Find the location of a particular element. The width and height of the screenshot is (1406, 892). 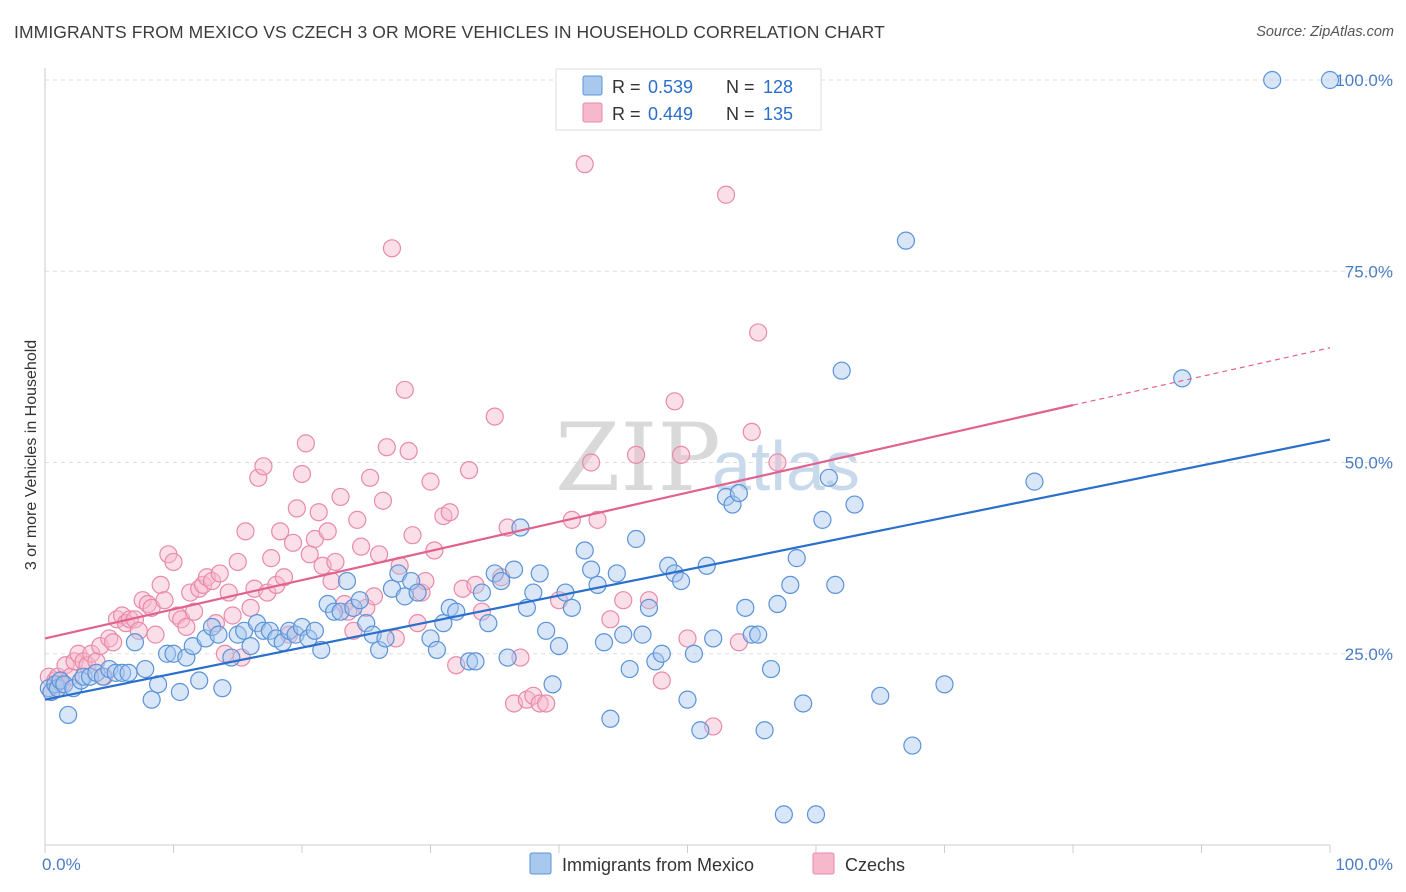

legend-n-value-blue: 128 is located at coordinates (778, 87).